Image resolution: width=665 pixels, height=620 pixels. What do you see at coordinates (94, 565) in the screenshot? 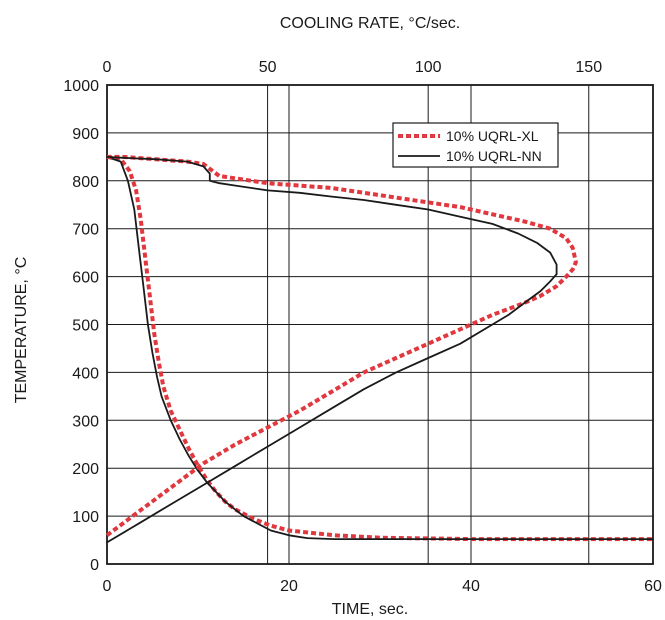
I see `y-tick-label-0: 0` at bounding box center [94, 565].